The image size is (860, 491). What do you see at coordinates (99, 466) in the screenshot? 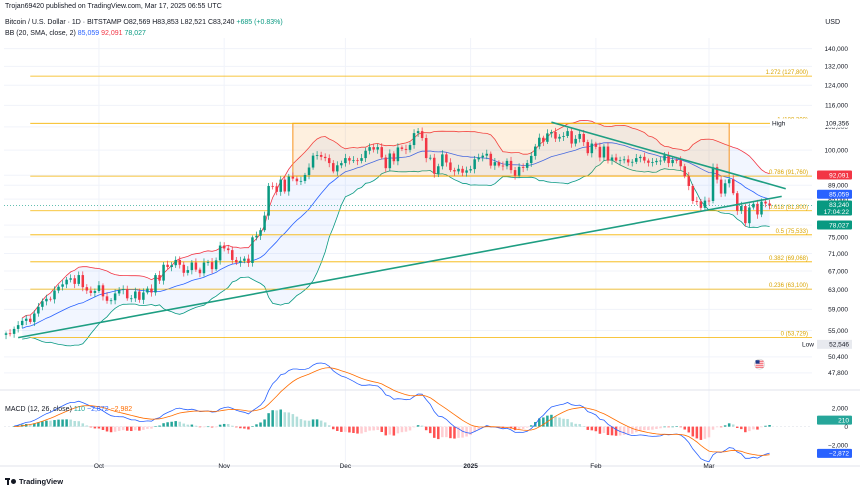
I see `time-axis-label: Oct` at bounding box center [99, 466].